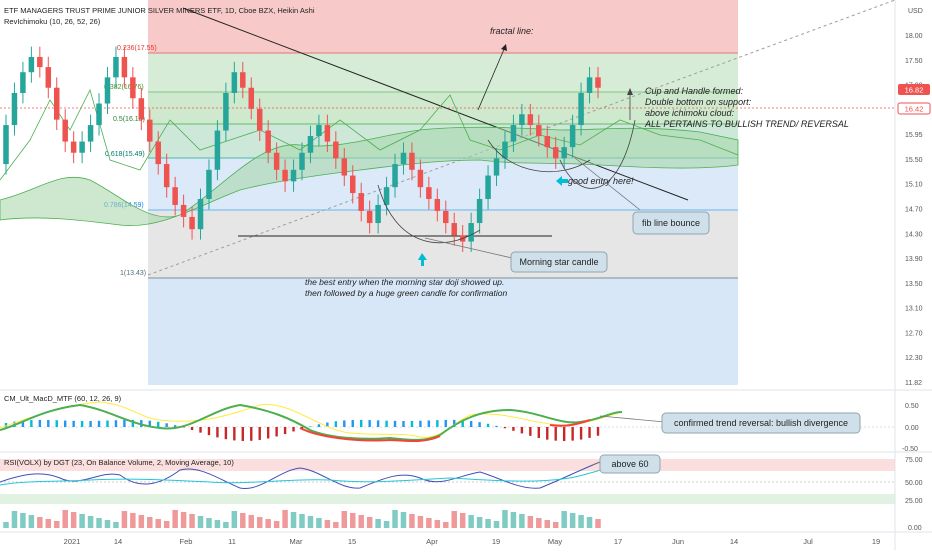 This screenshot has height=555, width=932. What do you see at coordinates (913, 383) in the screenshot?
I see `price-axis-label: 11.82` at bounding box center [913, 383].